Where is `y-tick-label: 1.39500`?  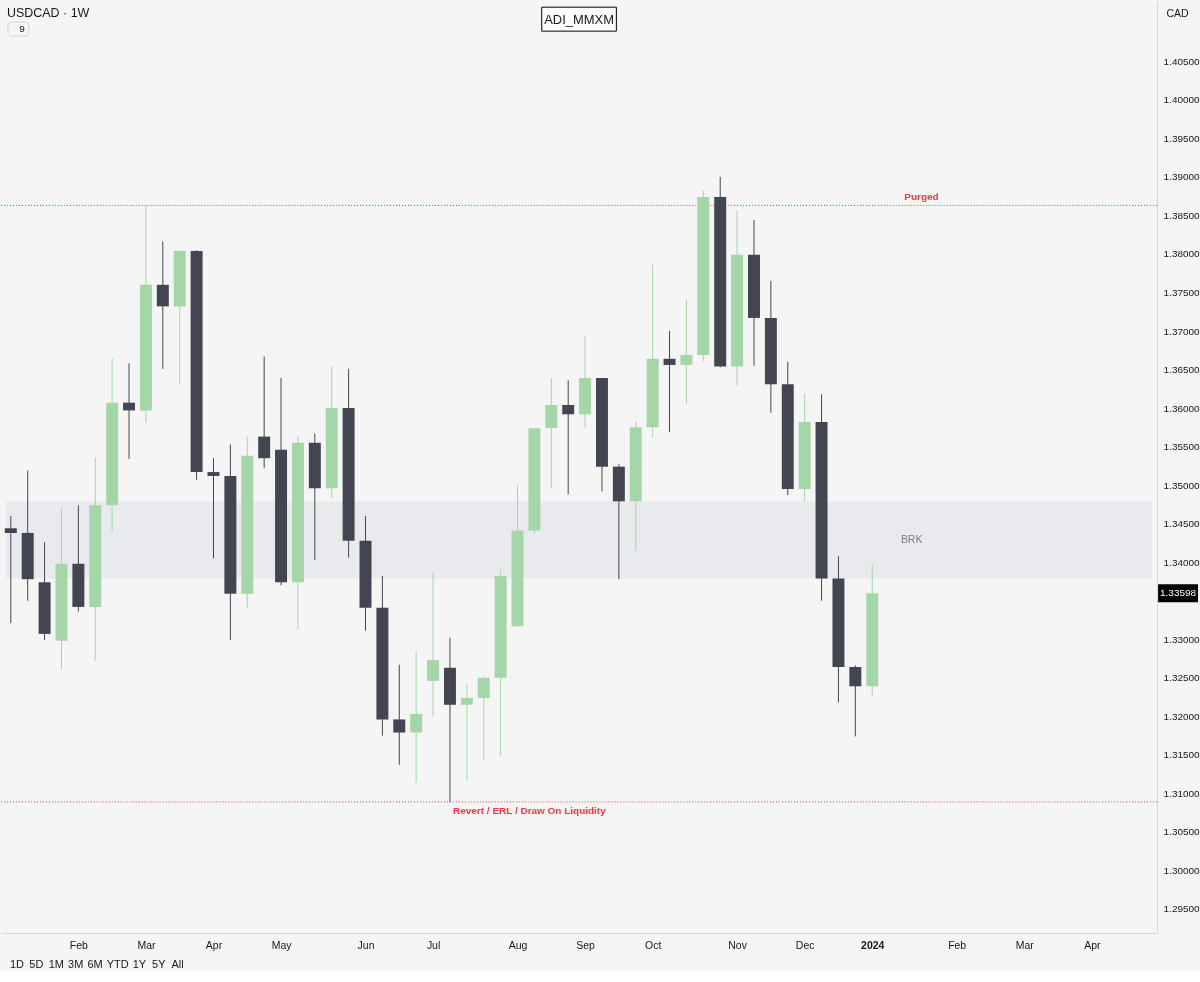 y-tick-label: 1.39500 is located at coordinates (1181, 138).